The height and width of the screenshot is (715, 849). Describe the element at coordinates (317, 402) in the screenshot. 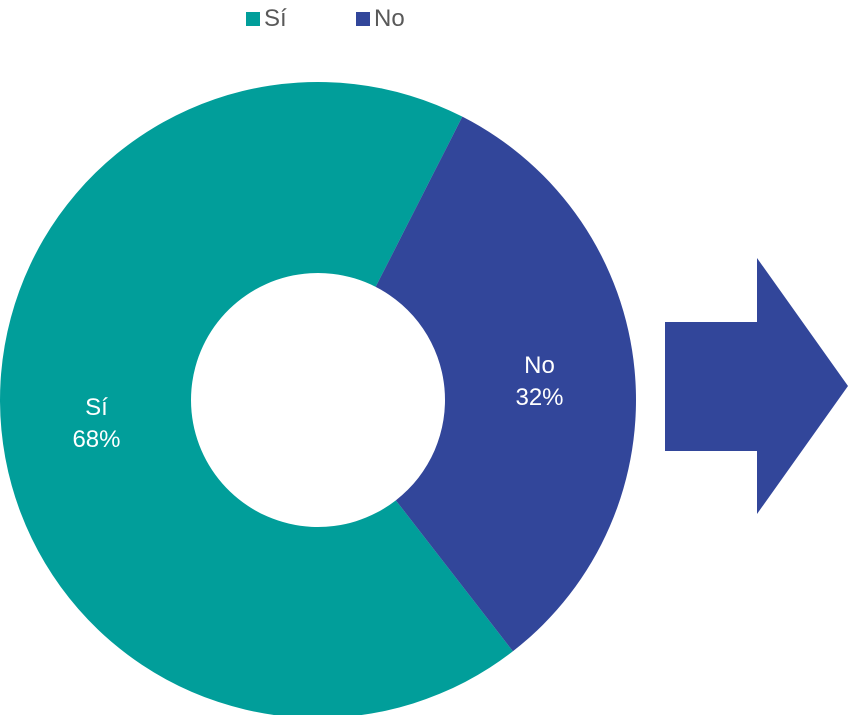

I see `donut-slice-labels: Sí 68% No 32%` at that location.